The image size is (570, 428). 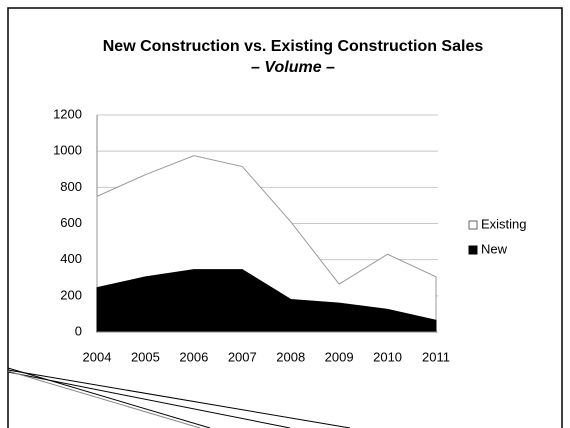 I want to click on legend-label: Existing, so click(x=504, y=223).